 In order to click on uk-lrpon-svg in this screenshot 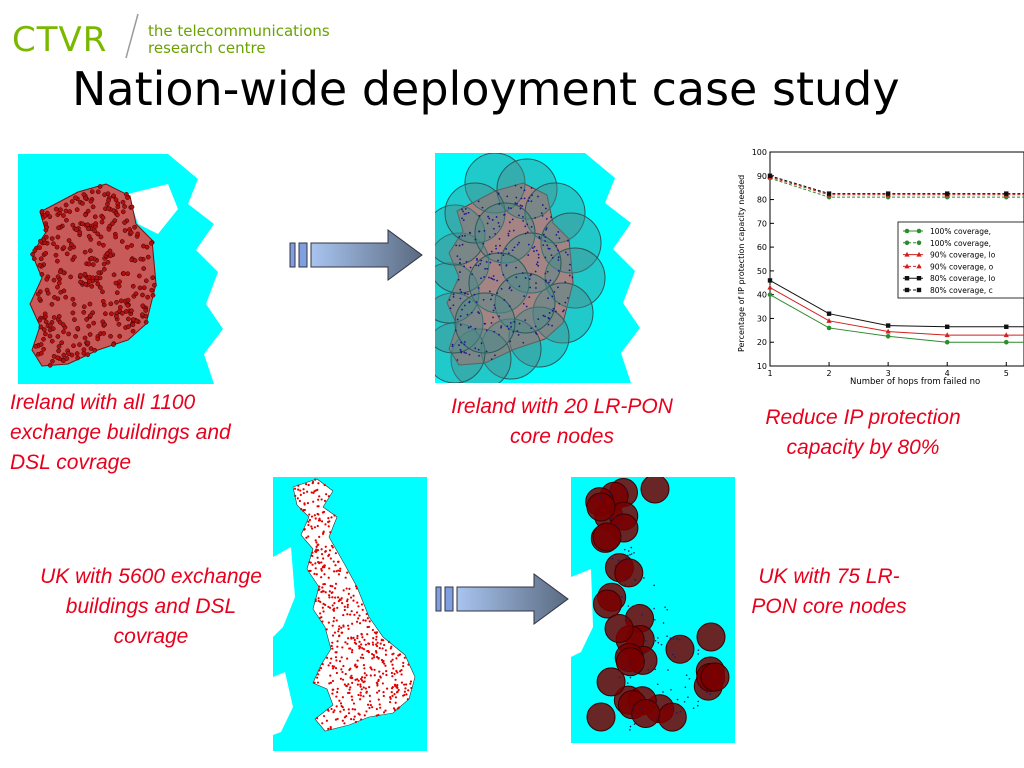, I will do `click(650, 604)`.